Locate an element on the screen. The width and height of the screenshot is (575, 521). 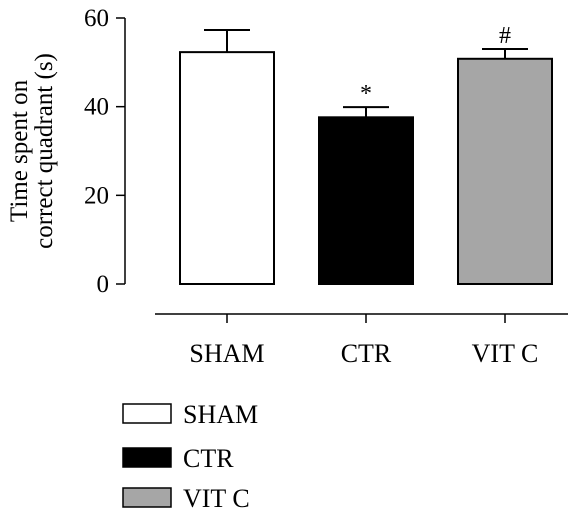
error-bars-group is located at coordinates (366, 73).